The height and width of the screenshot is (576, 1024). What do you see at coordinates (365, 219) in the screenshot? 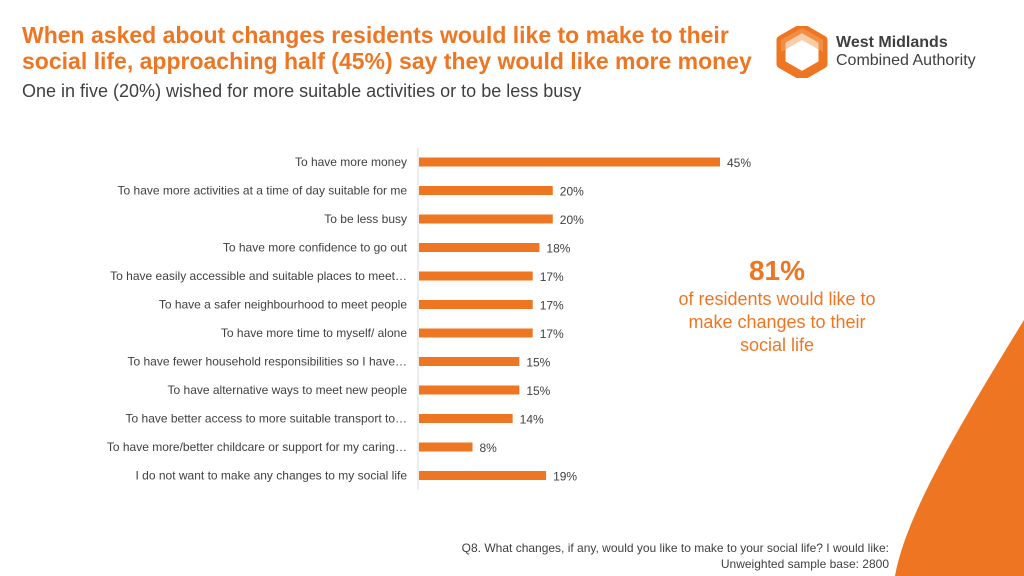
I see `category-label: To be less busy` at bounding box center [365, 219].